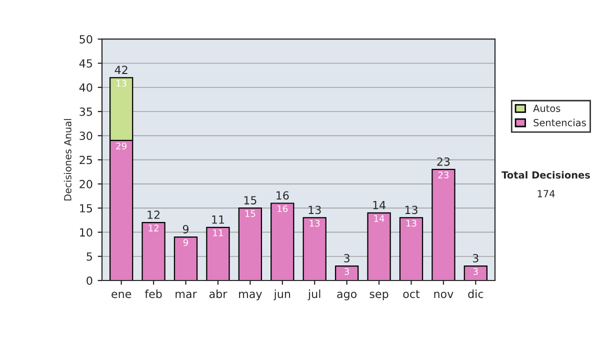 The width and height of the screenshot is (600, 340). What do you see at coordinates (379, 218) in the screenshot?
I see `data-label: 14` at bounding box center [379, 218].